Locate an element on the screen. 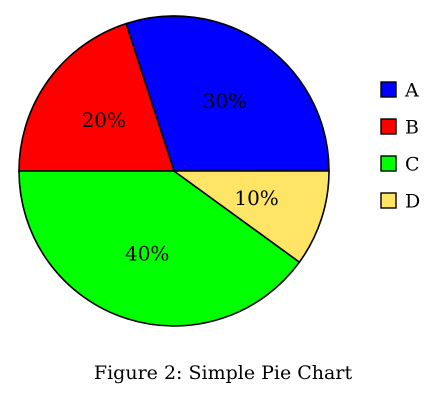 Image resolution: width=446 pixels, height=404 pixels. legend-swatch-c is located at coordinates (388, 163).